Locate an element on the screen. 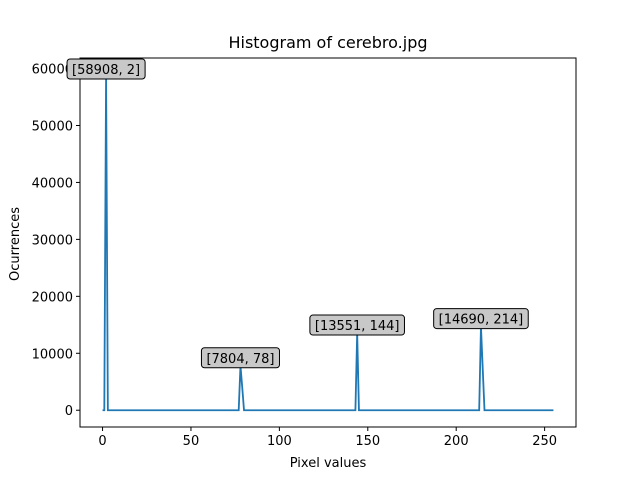  x-axis-label: Pixel values is located at coordinates (328, 463).